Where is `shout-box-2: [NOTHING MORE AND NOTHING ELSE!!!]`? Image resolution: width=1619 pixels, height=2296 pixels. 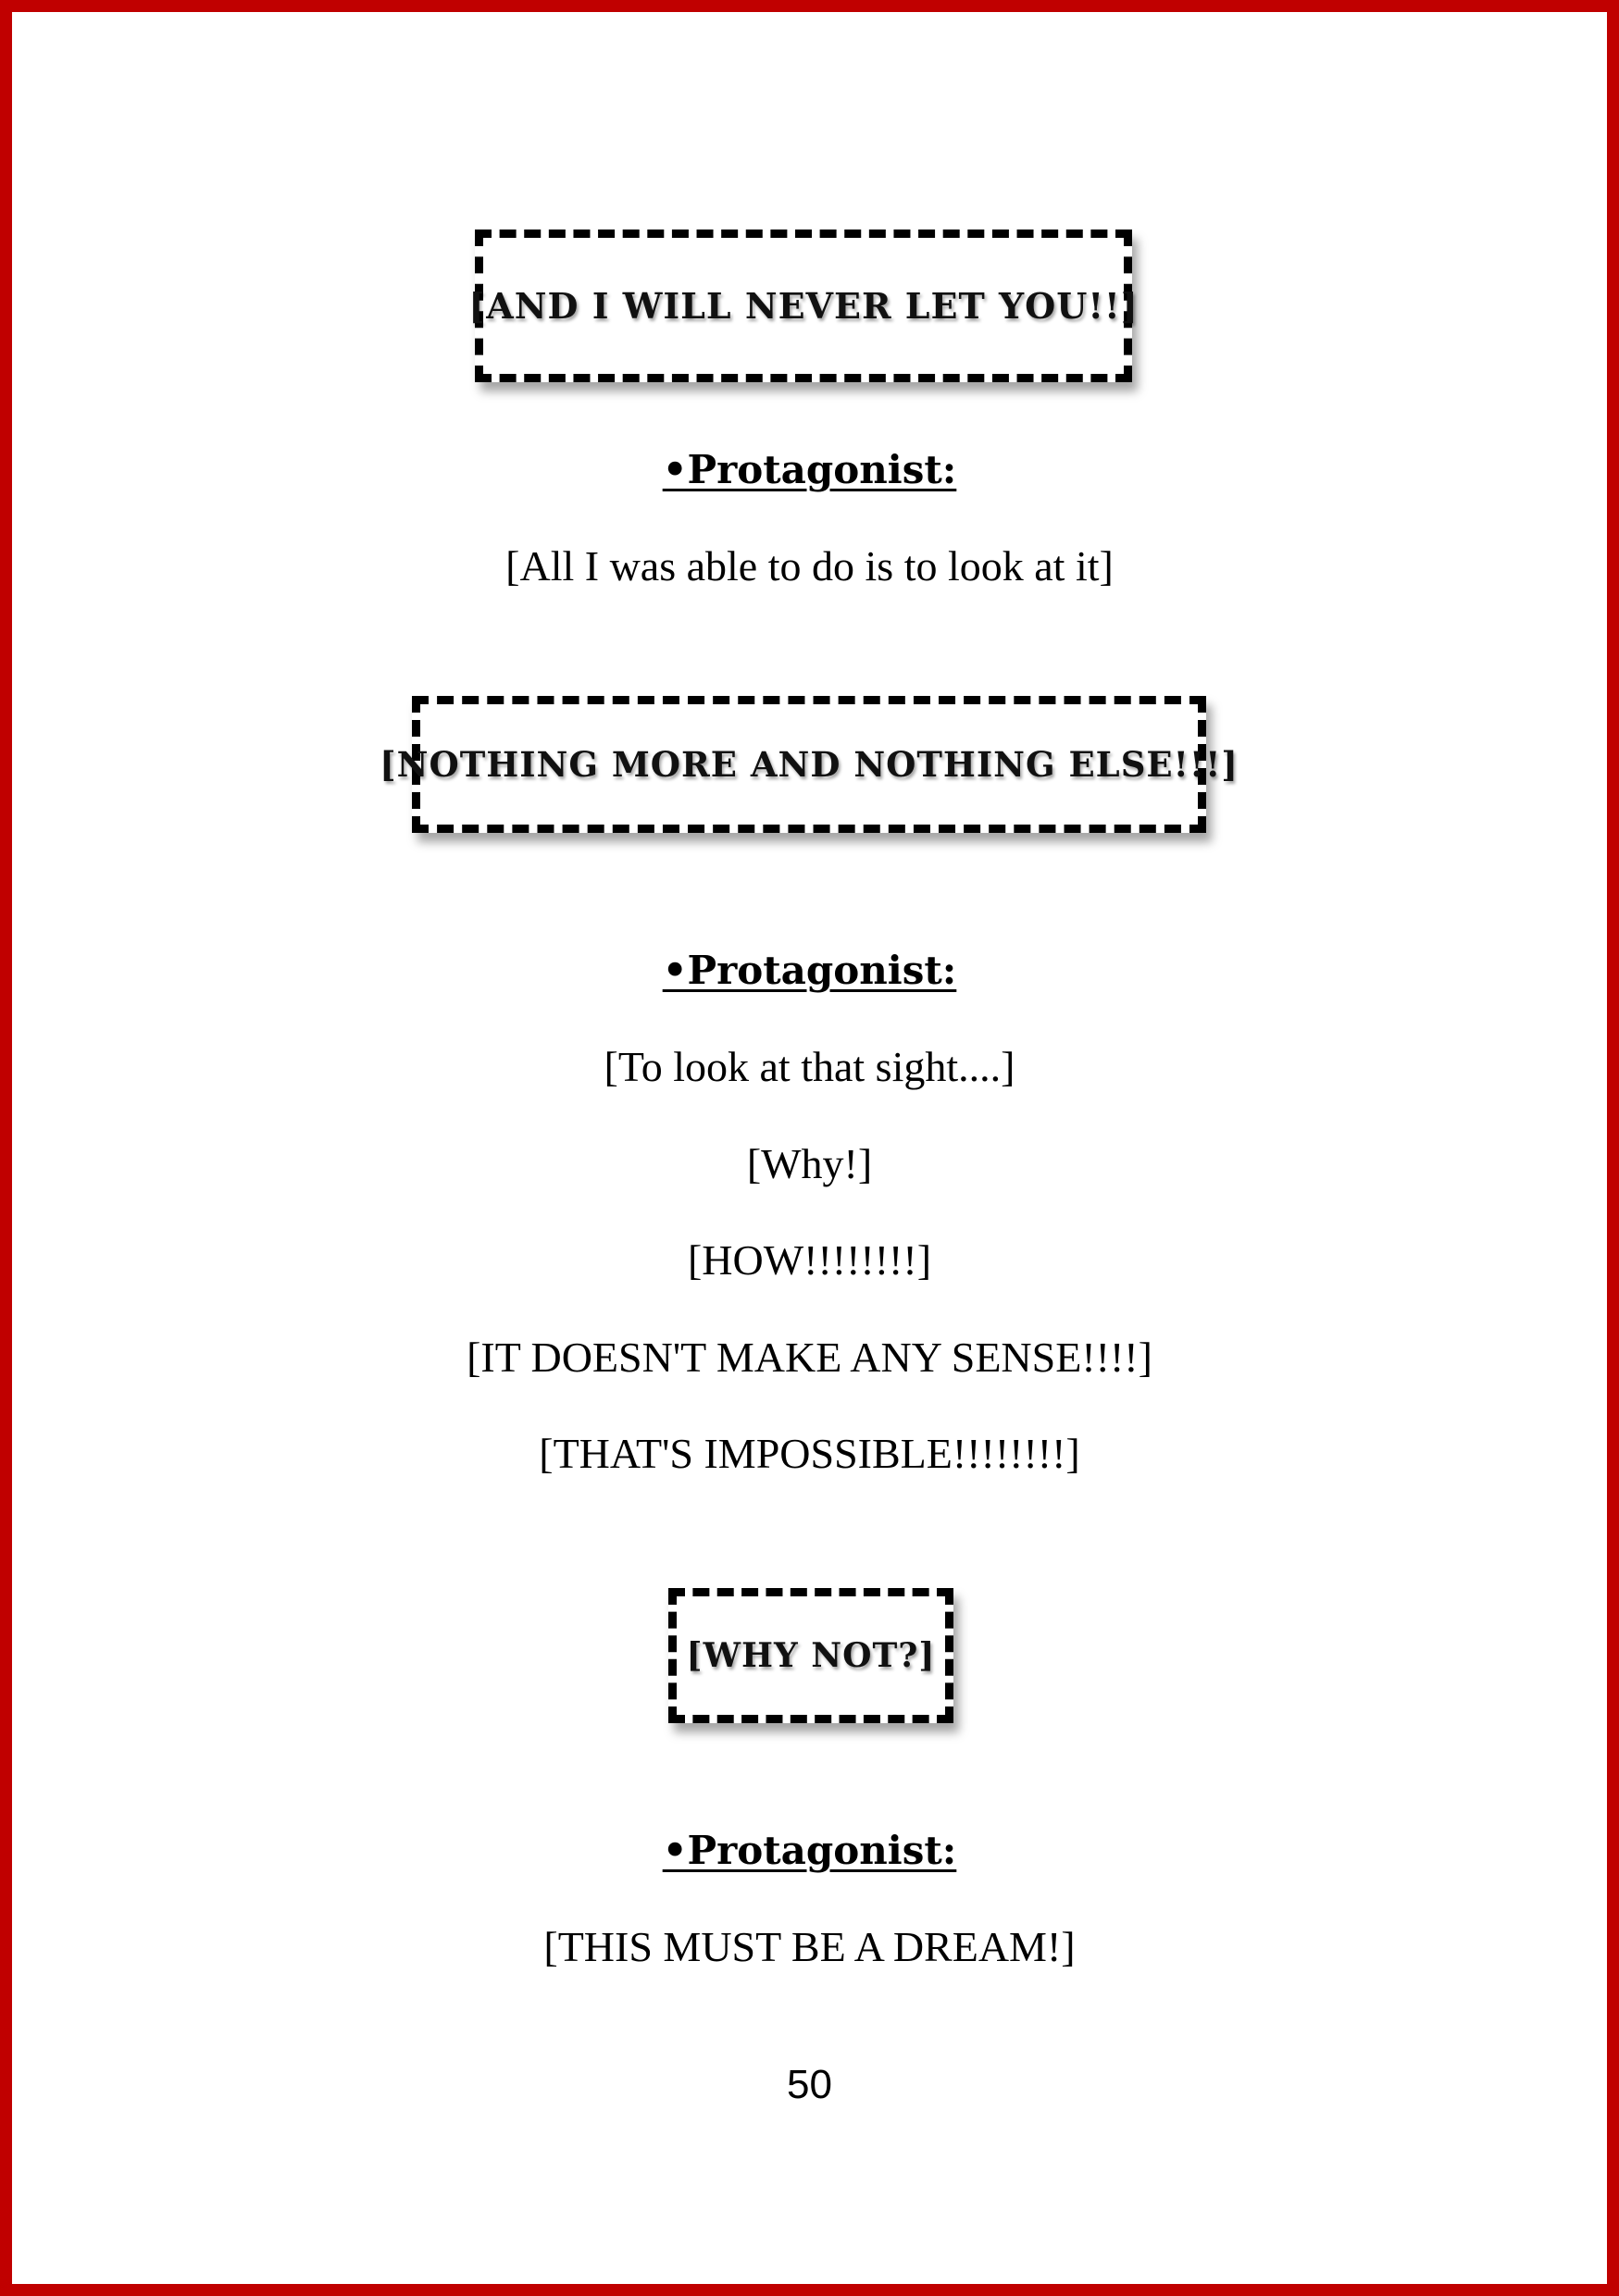 shout-box-2: [NOTHING MORE AND NOTHING ELSE!!!] is located at coordinates (809, 765).